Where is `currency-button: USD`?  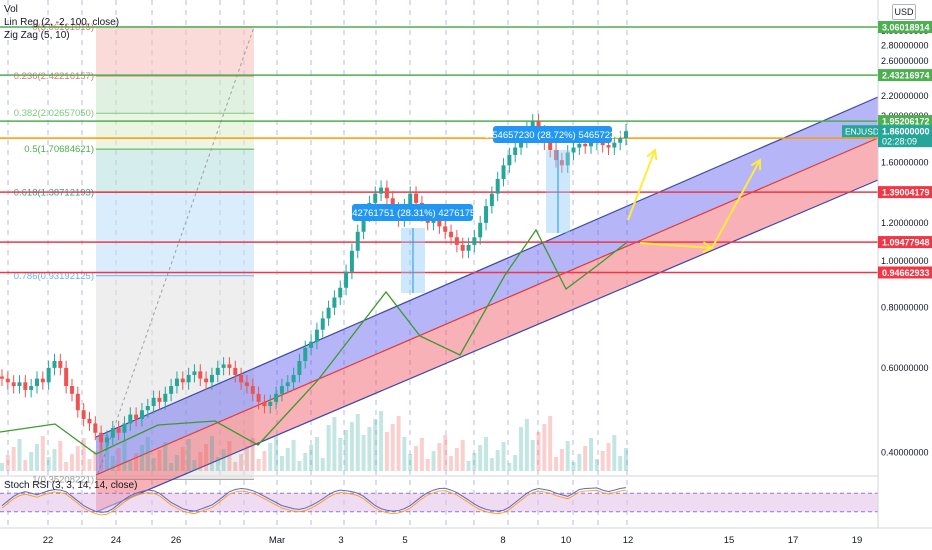 currency-button: USD is located at coordinates (904, 12).